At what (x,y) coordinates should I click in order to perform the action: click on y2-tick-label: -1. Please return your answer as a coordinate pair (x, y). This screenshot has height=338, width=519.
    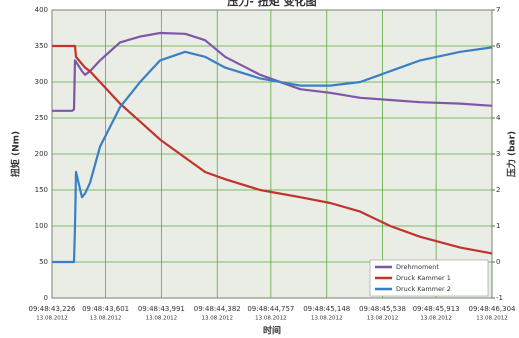
    Looking at the image, I should click on (499, 298).